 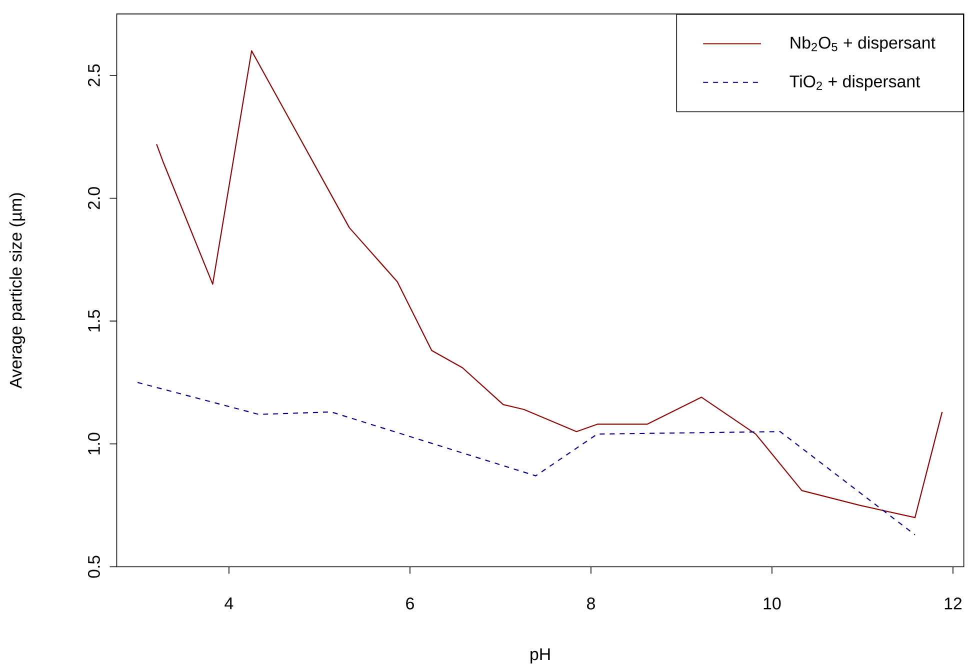 I want to click on y-tick-label: 2.5, so click(x=94, y=75).